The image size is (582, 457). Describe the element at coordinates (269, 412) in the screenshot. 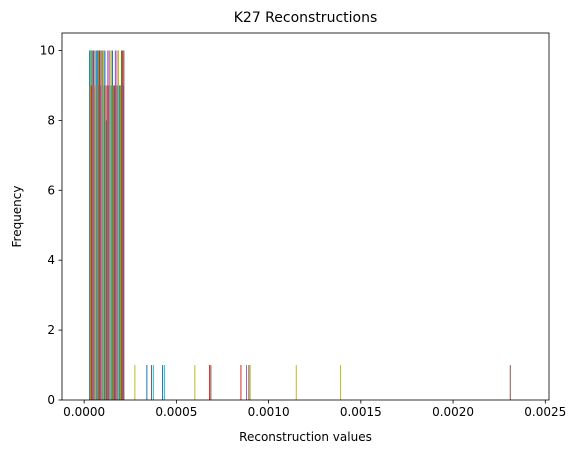

I see `x-tick-label: 0.0010` at that location.